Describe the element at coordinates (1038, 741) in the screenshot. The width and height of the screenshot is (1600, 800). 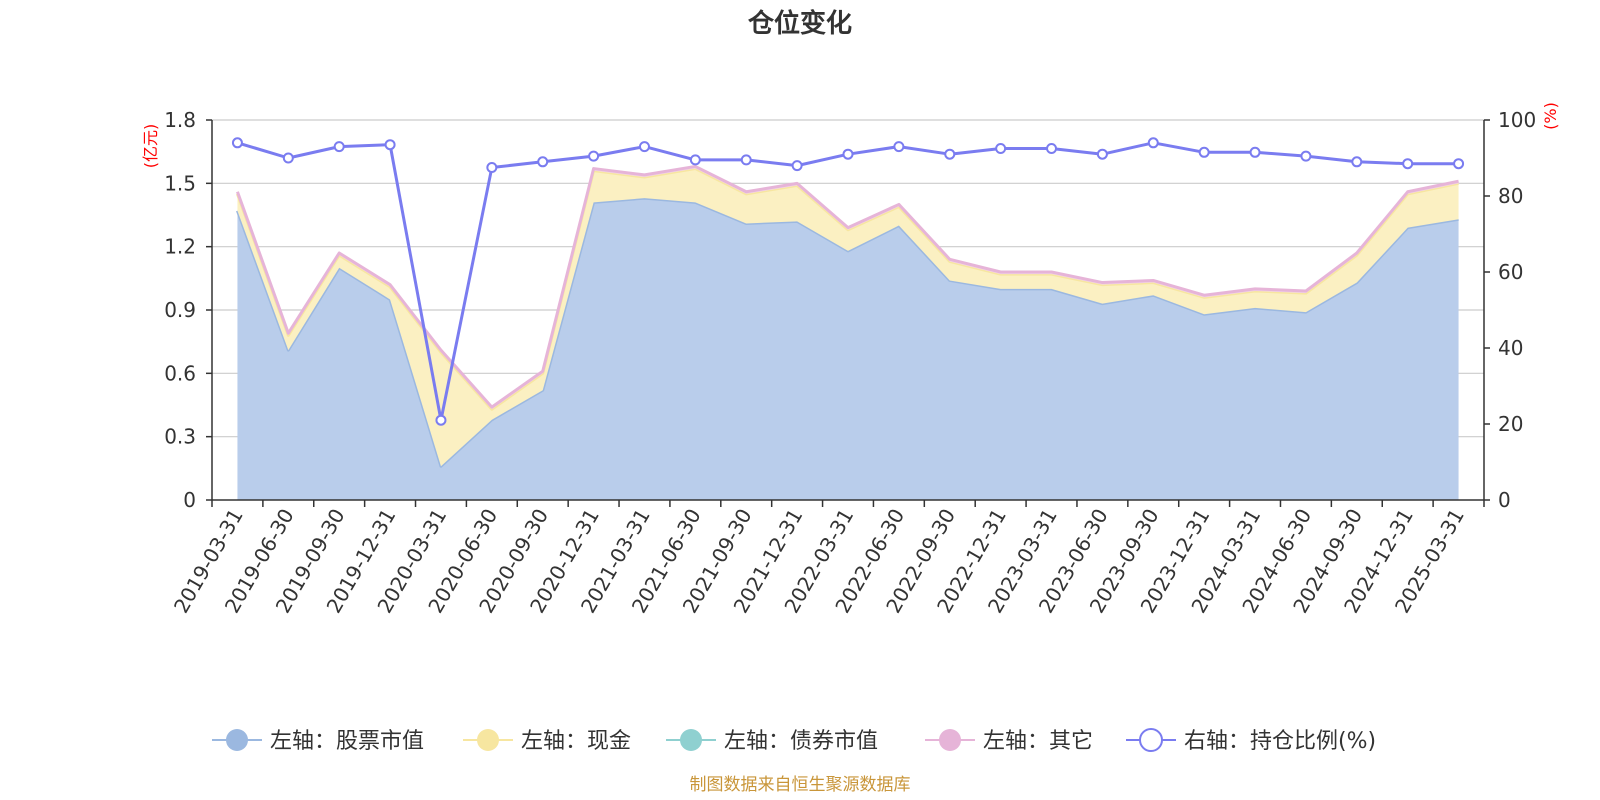
I see `legend-label: 左轴：其它` at that location.